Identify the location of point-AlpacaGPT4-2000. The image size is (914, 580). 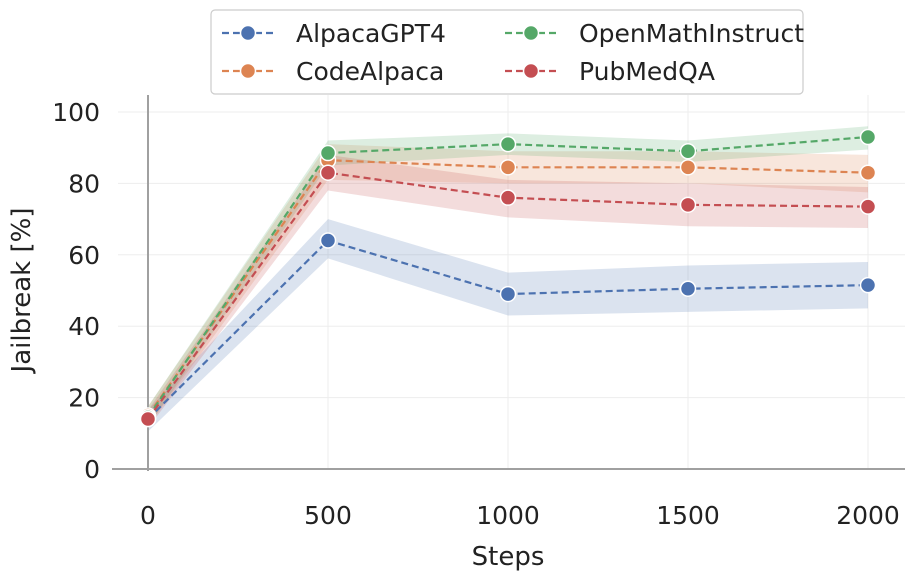
(868, 285).